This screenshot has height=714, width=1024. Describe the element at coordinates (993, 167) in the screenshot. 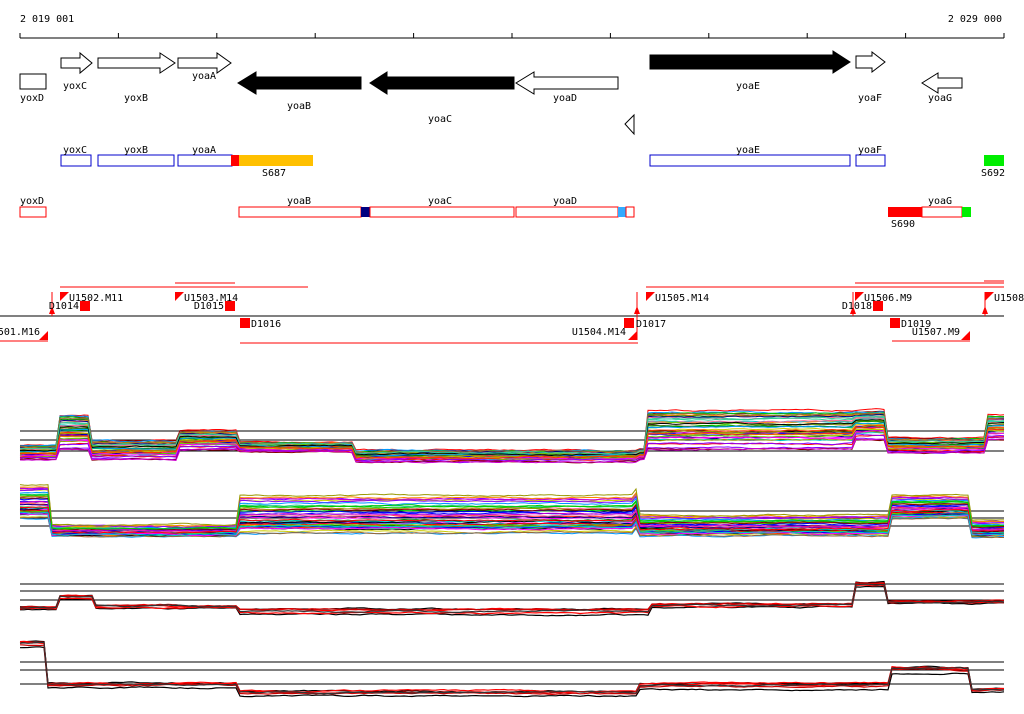

I see `segment-S692: S692` at that location.